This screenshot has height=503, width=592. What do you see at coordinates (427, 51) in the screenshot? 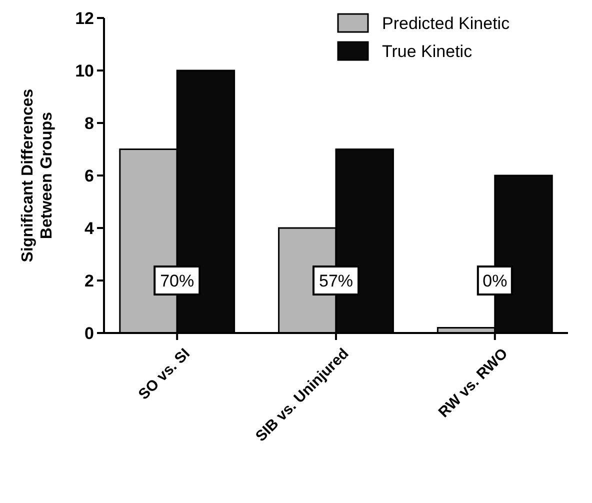
I see `legend-label: True Kinetic` at bounding box center [427, 51].